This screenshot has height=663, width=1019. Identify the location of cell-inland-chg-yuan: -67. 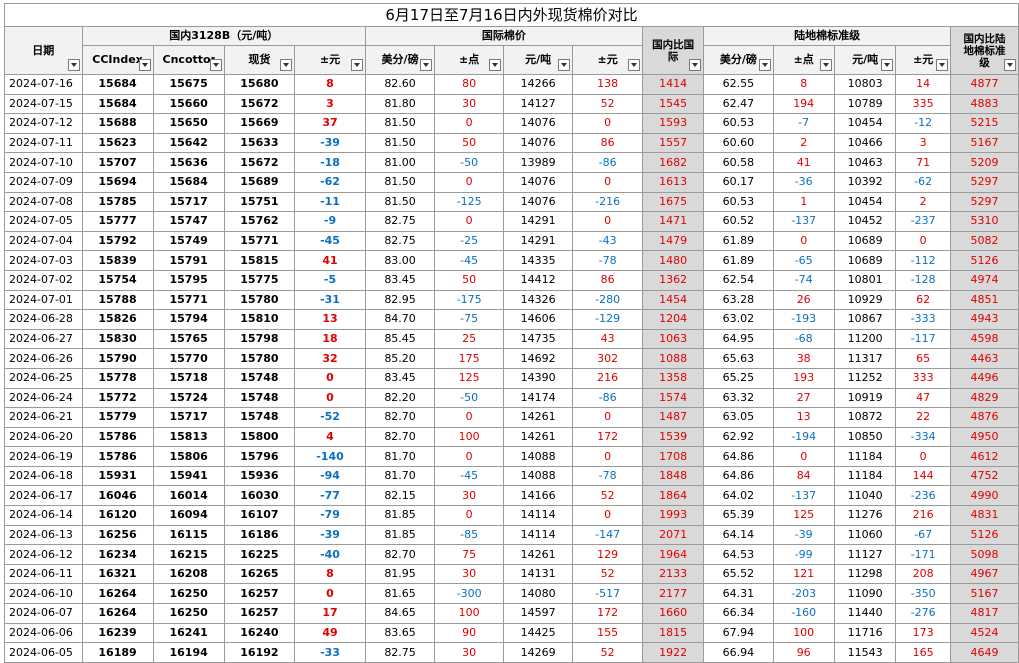
(923, 535).